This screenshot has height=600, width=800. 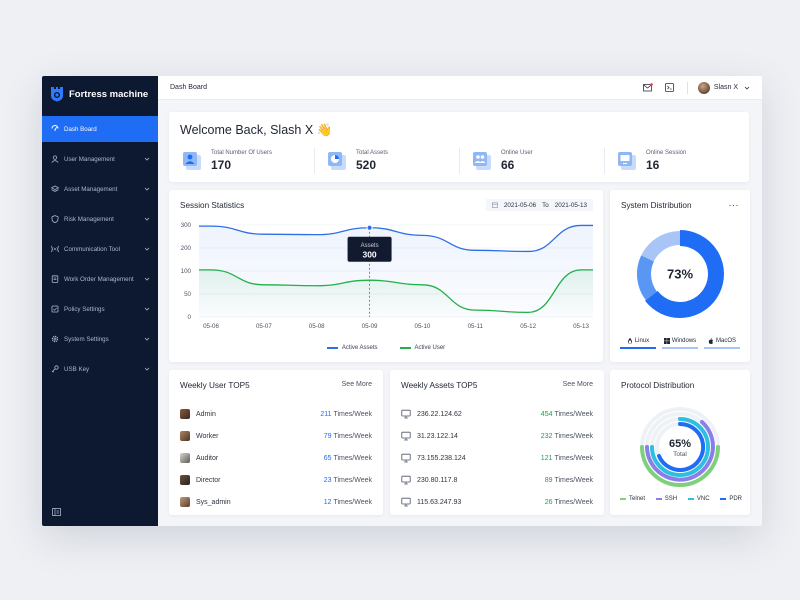 What do you see at coordinates (386, 161) in the screenshot?
I see `stat-total-assets: Total Assets 520` at bounding box center [386, 161].